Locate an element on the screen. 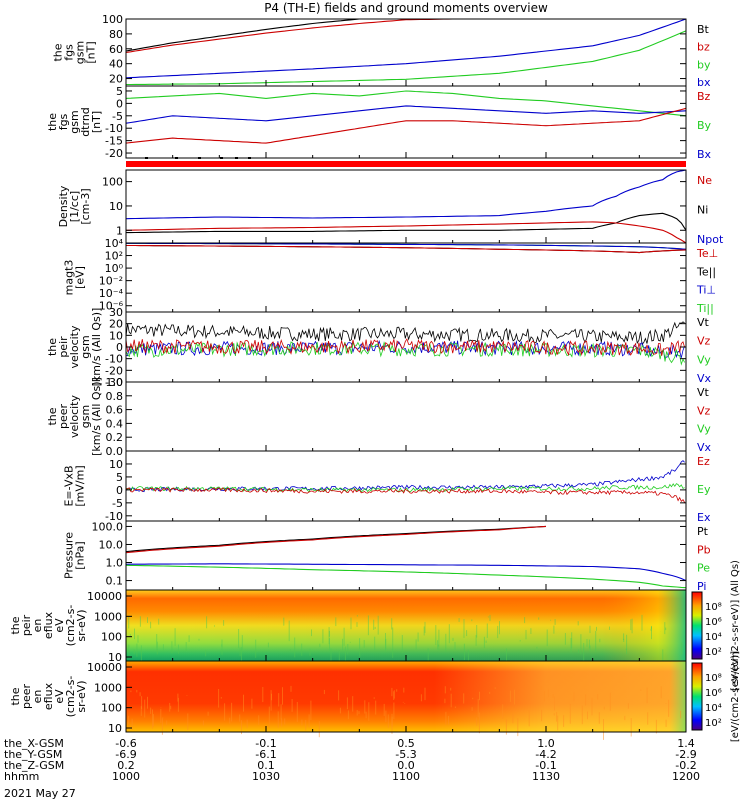 The image size is (750, 800). ylabel: peir is located at coordinates (63, 347).